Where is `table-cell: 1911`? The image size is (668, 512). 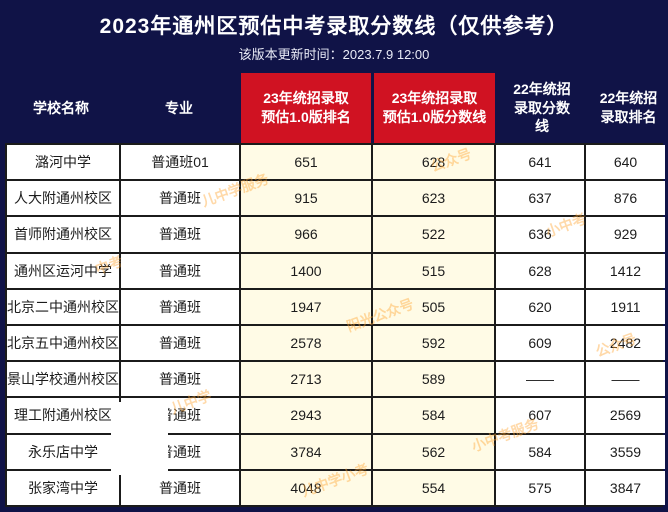 table-cell: 1911 is located at coordinates (625, 306).